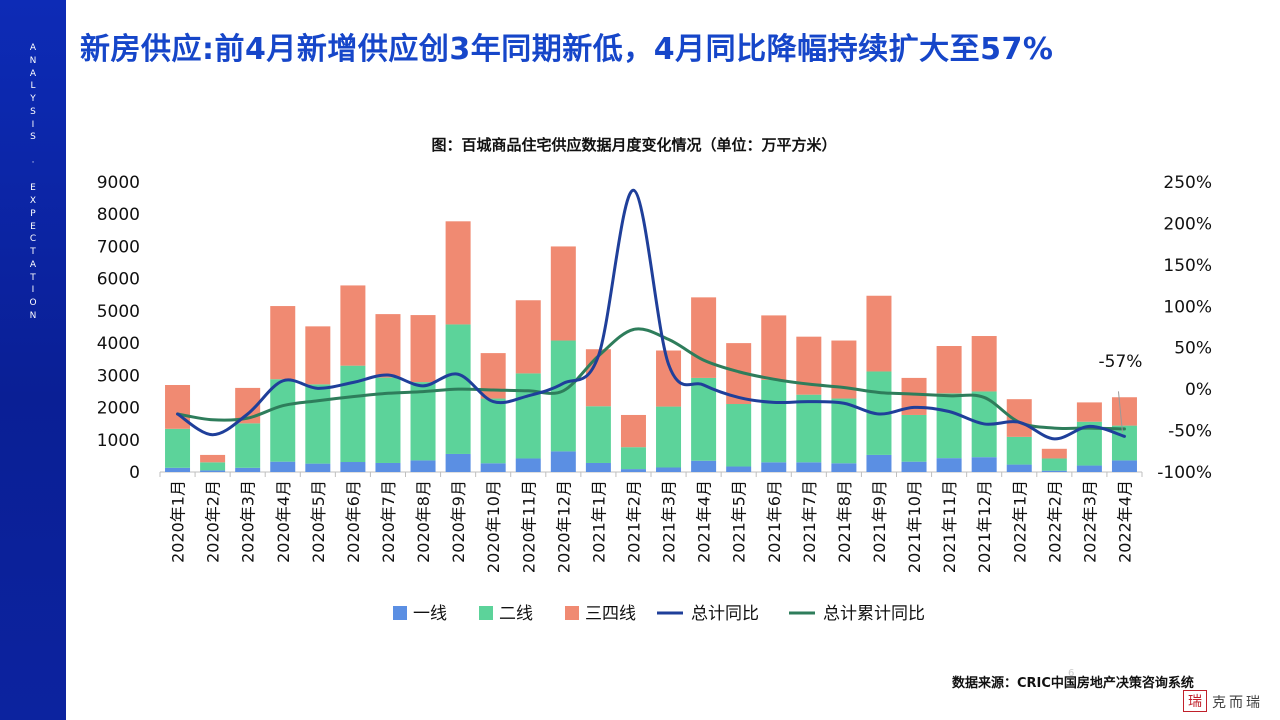  Describe the element at coordinates (118, 312) in the screenshot. I see `y-left-tick-label: 5000` at that location.